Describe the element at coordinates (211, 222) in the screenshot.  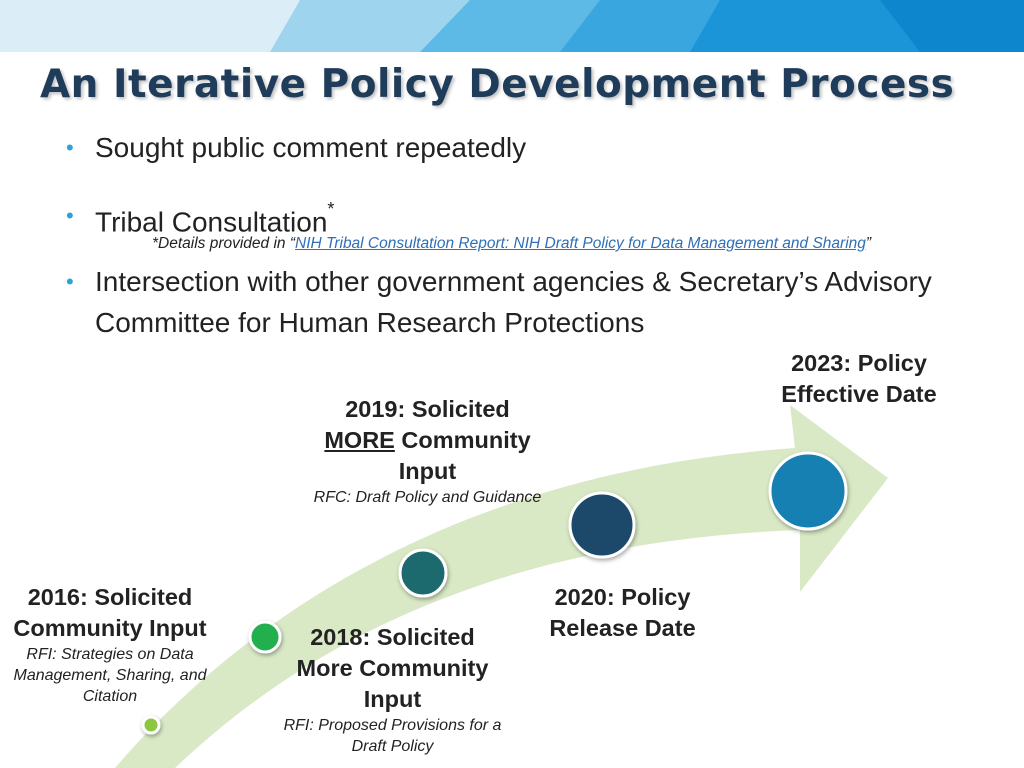
I see `bullet-text: Tribal Consultation` at that location.